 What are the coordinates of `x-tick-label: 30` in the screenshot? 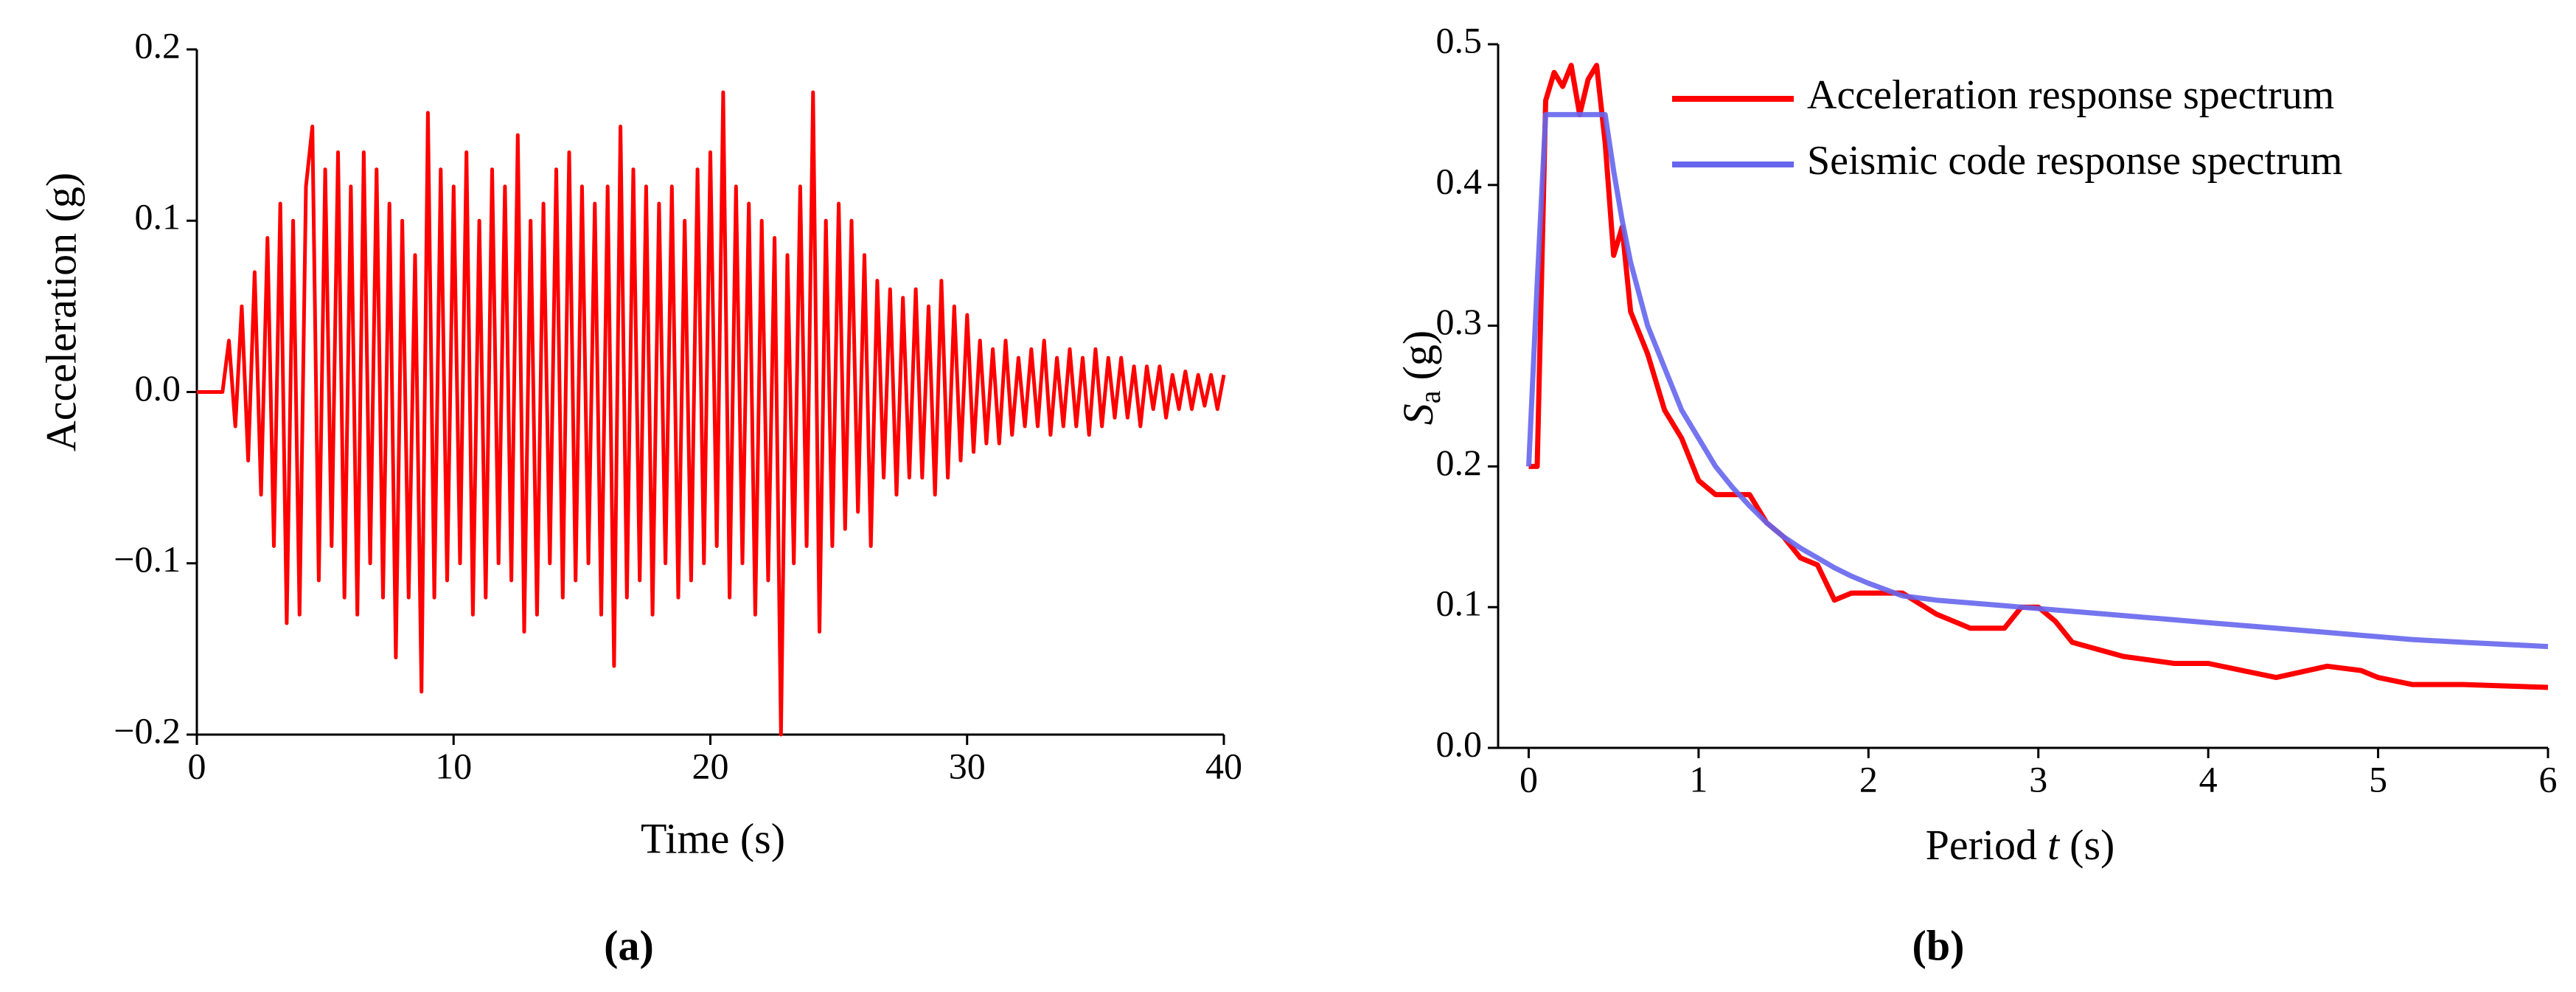 It's located at (968, 766).